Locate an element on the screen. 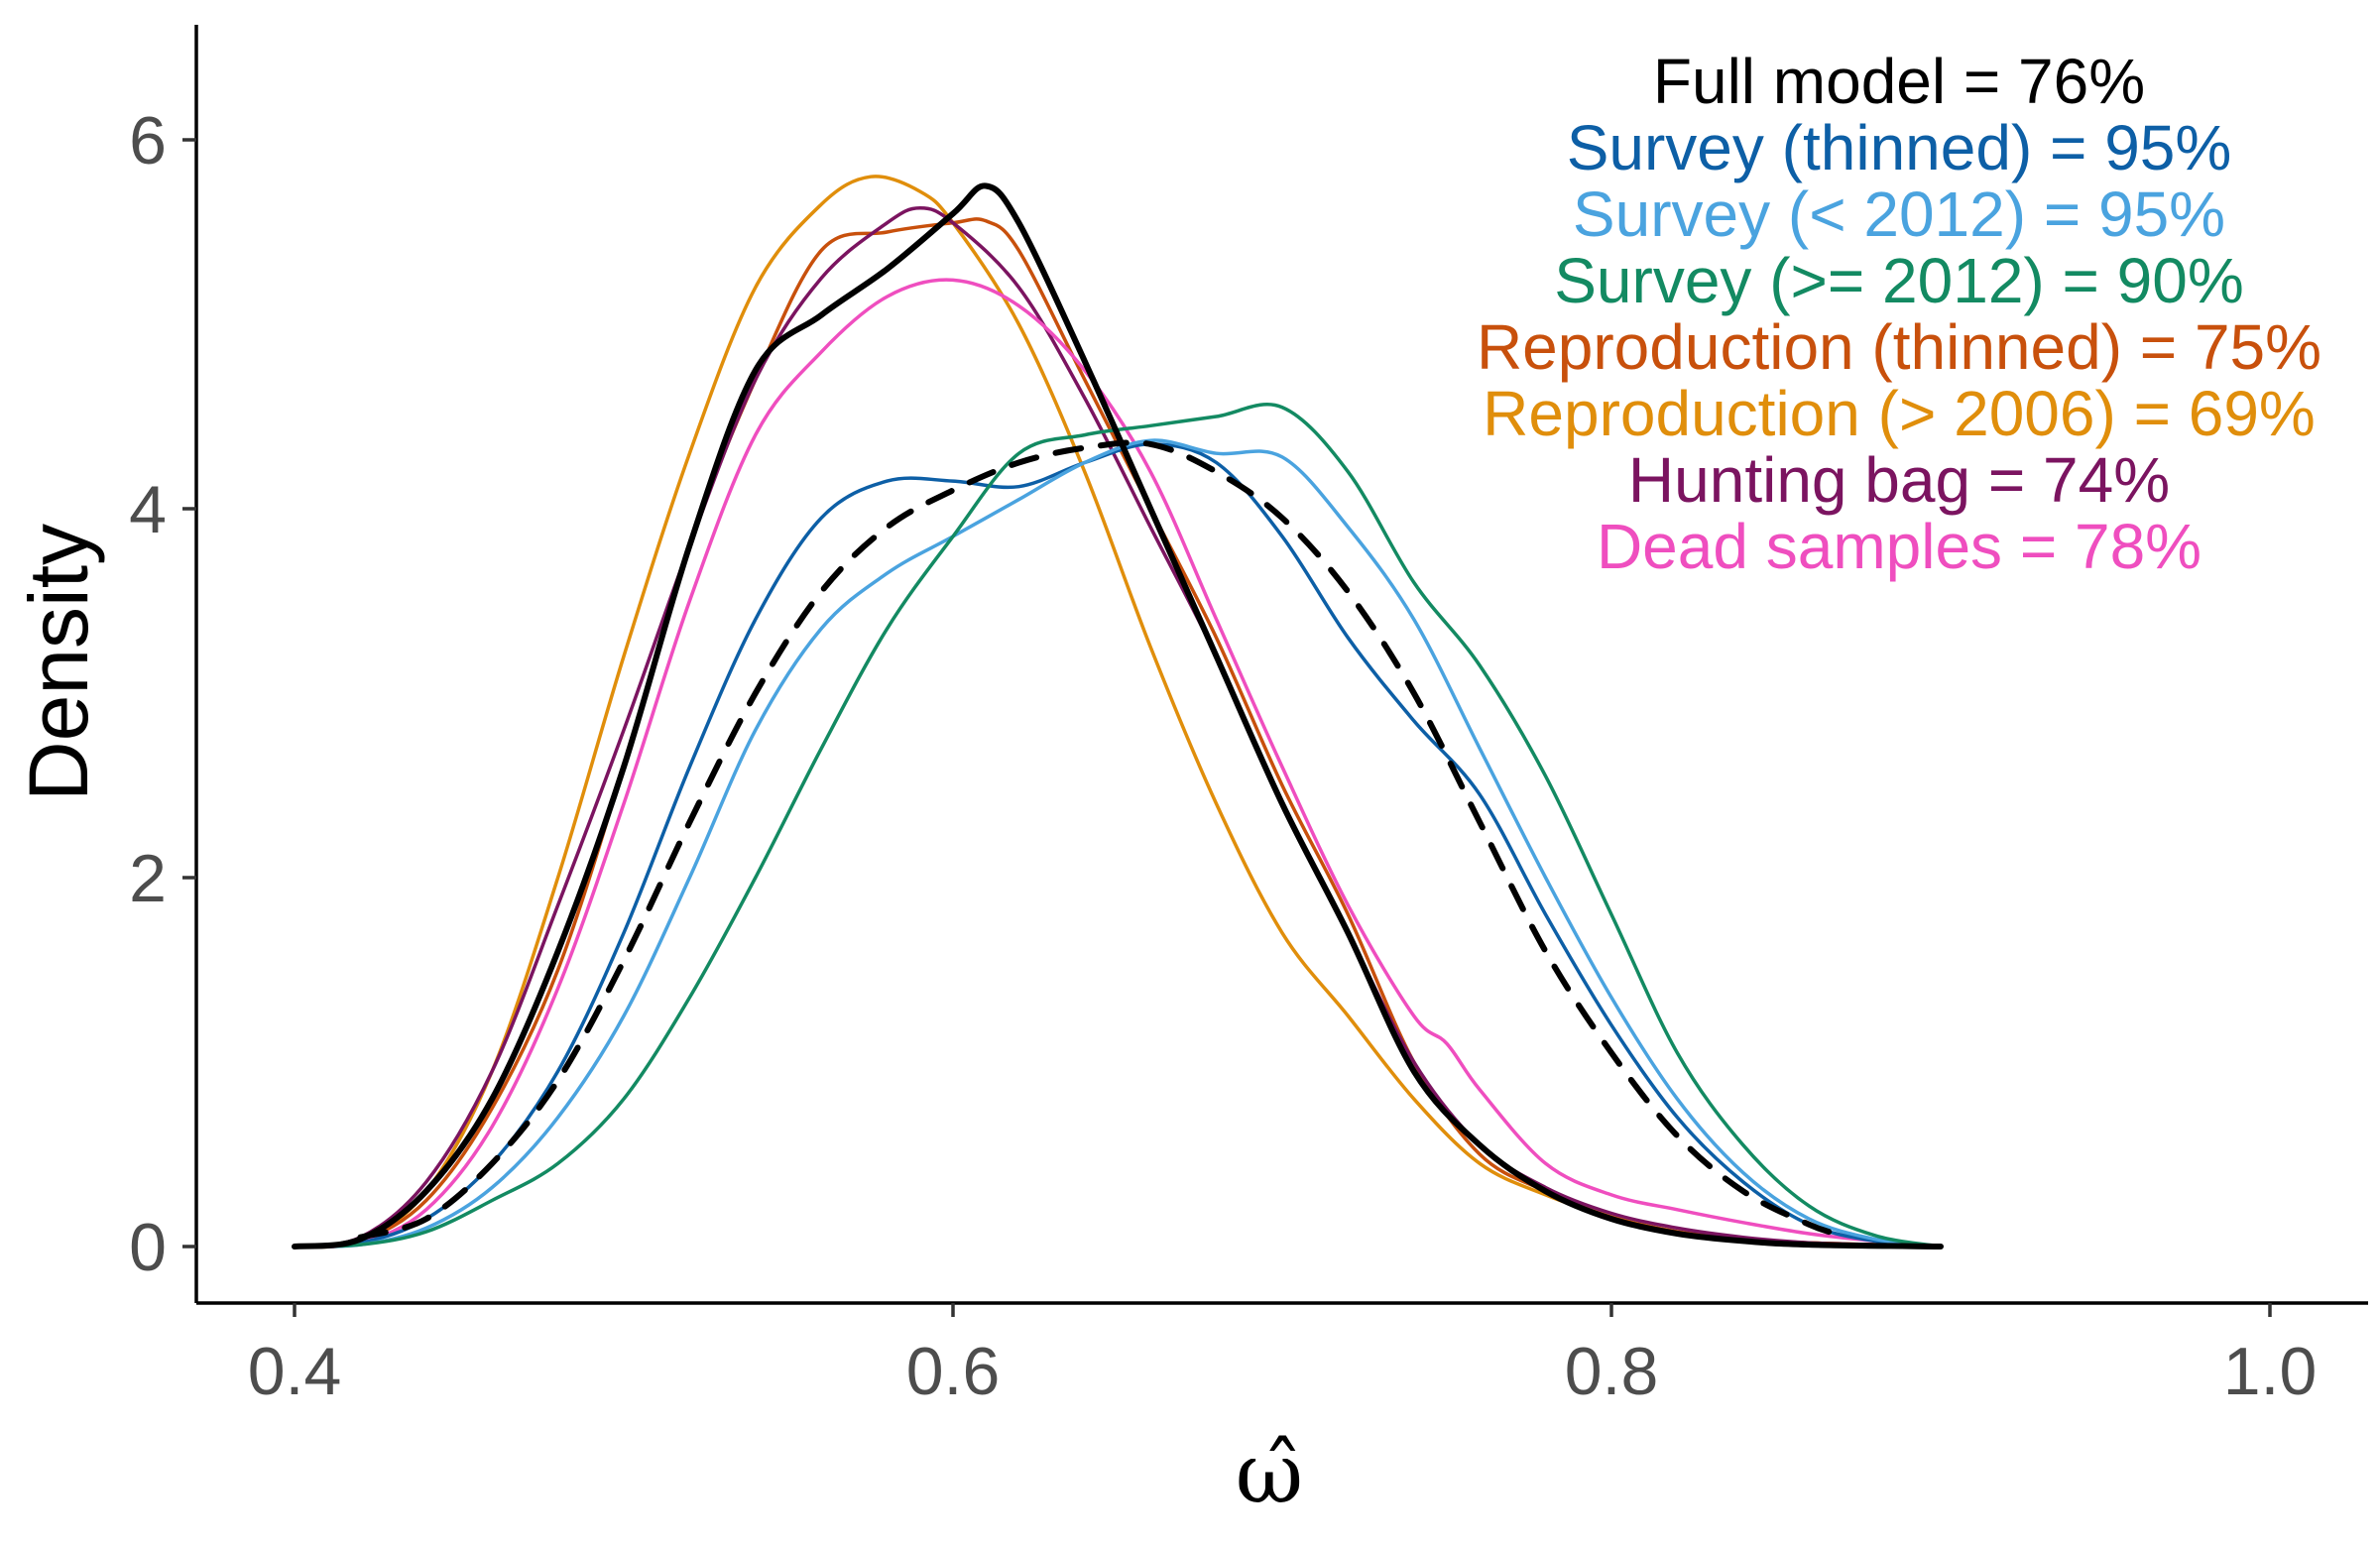 This screenshot has height=1547, width=2380. x-tick-label: 0.4 is located at coordinates (295, 1371).